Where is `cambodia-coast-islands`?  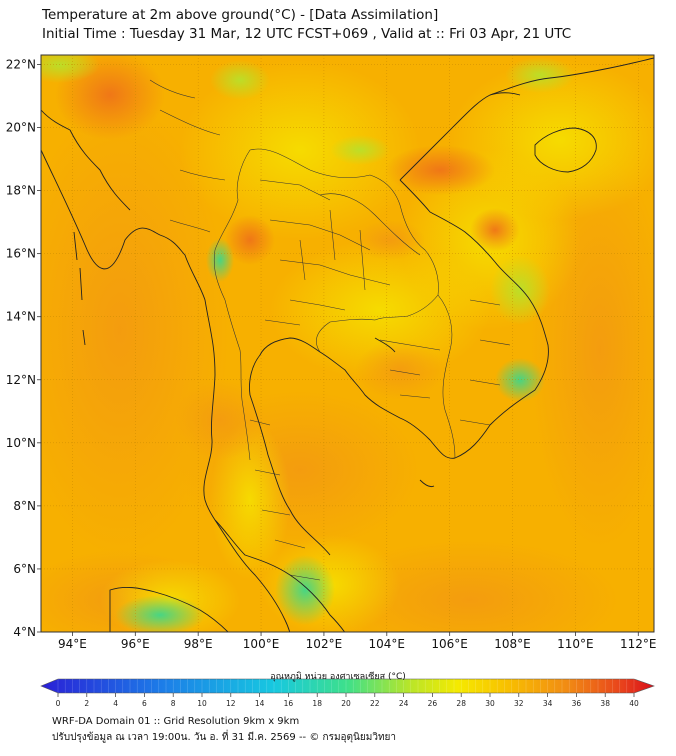 cambodia-coast-islands is located at coordinates (404, 412).